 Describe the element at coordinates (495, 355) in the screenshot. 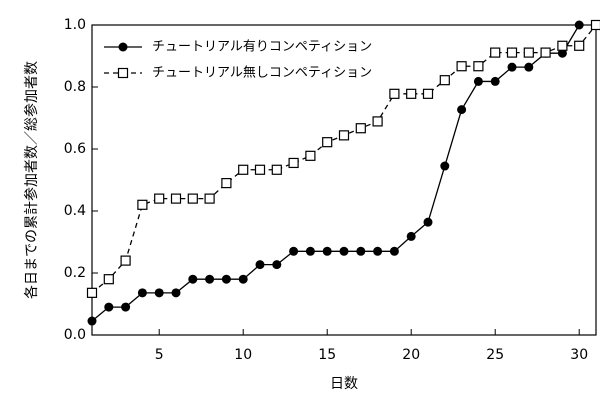

I see `x-tick-label: 25` at that location.